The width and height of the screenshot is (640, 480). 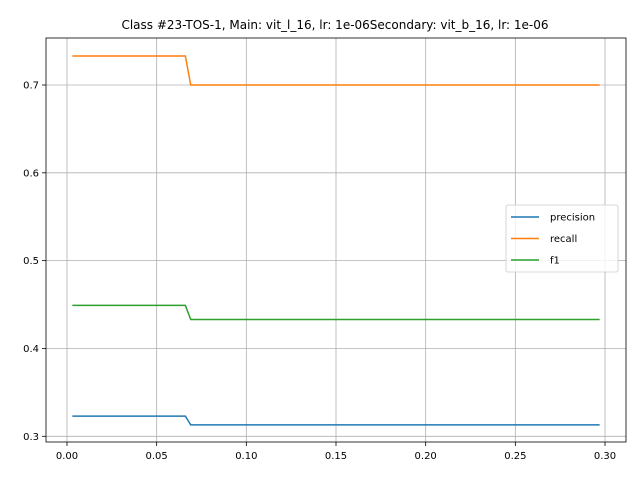 What do you see at coordinates (246, 456) in the screenshot?
I see `x-tick-label-2: 0.10` at bounding box center [246, 456].